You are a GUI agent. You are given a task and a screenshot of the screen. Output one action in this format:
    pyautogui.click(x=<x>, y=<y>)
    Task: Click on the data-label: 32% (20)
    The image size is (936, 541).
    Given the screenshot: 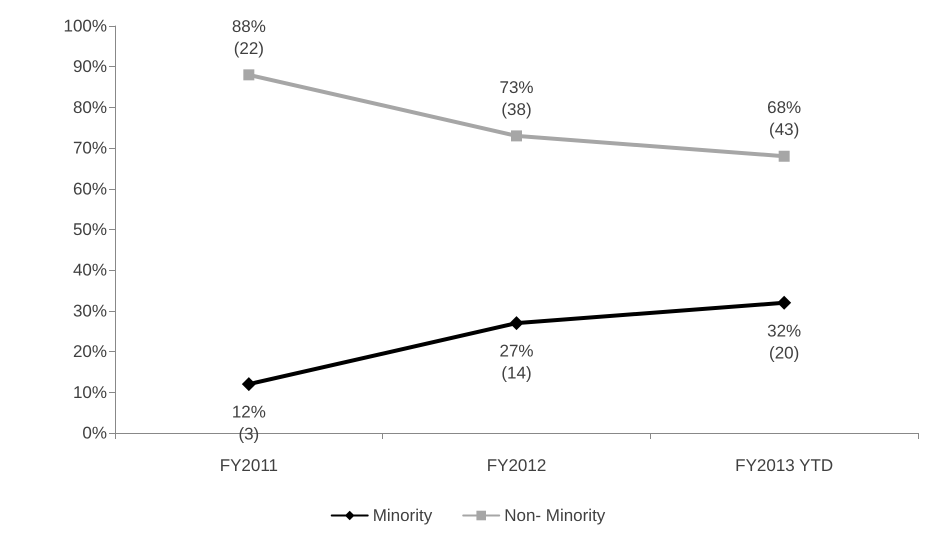 What is the action you would take?
    pyautogui.click(x=784, y=341)
    